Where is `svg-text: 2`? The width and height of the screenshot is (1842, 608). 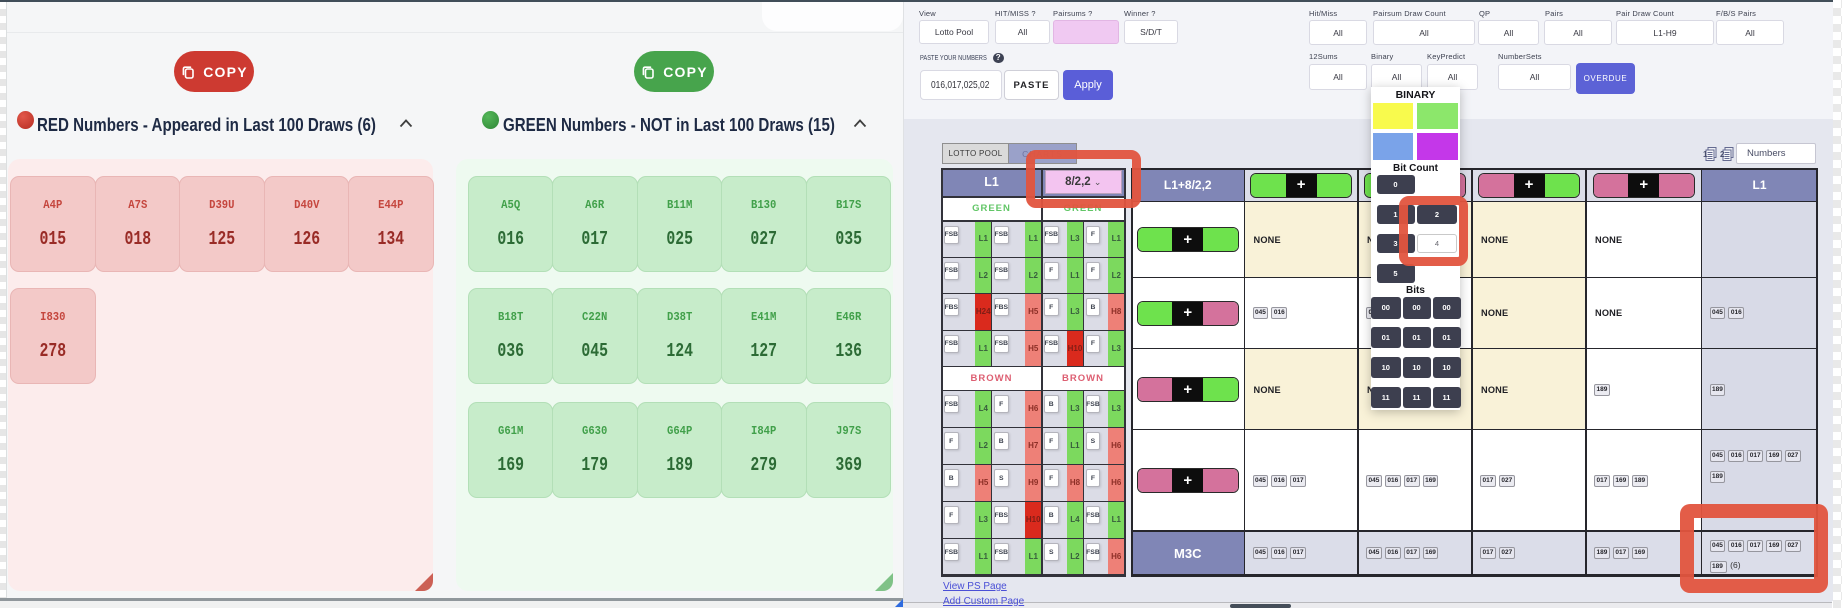 svg-text: 2 is located at coordinates (1722, 154).